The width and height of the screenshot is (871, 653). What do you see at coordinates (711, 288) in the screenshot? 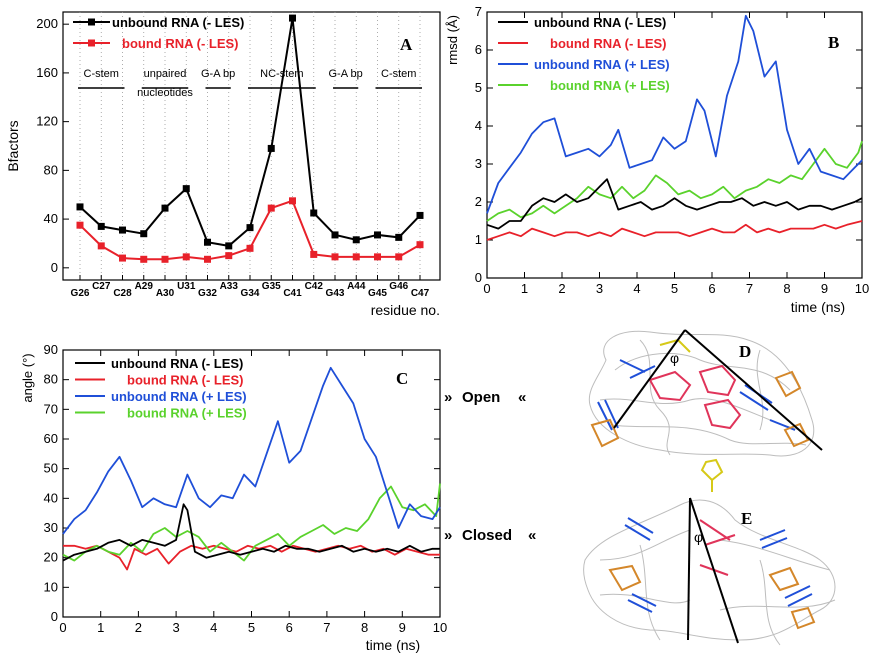
I see `x-tick-label: 6` at bounding box center [711, 288].